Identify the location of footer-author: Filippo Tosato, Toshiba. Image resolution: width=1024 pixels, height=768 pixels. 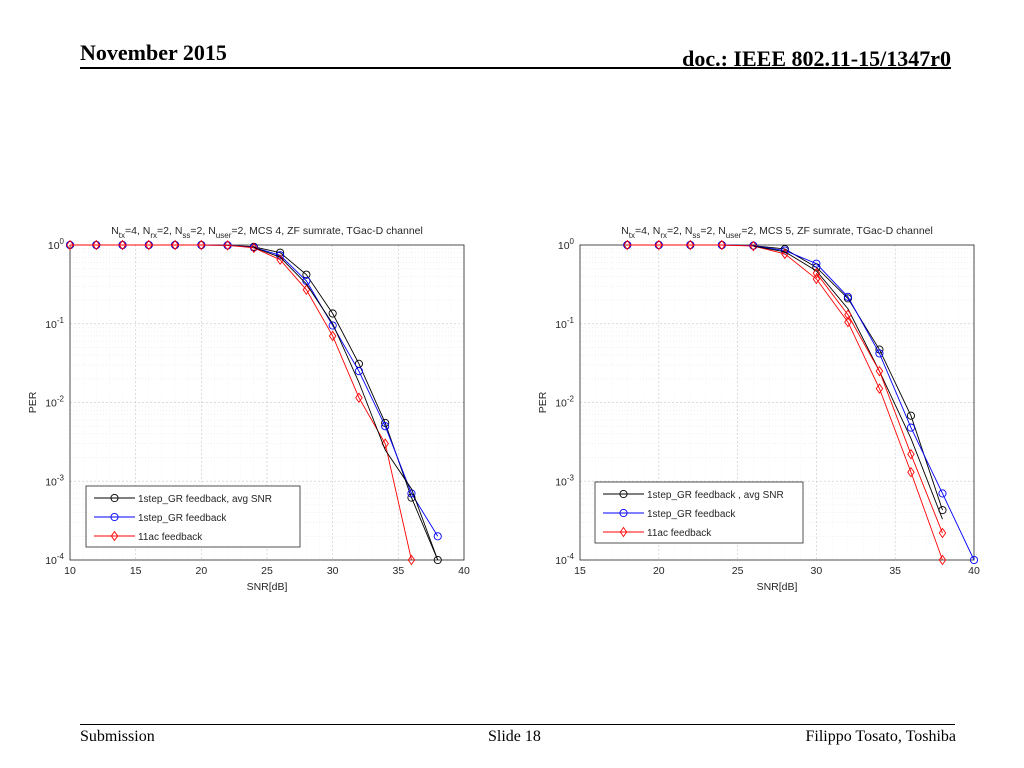
(880, 736).